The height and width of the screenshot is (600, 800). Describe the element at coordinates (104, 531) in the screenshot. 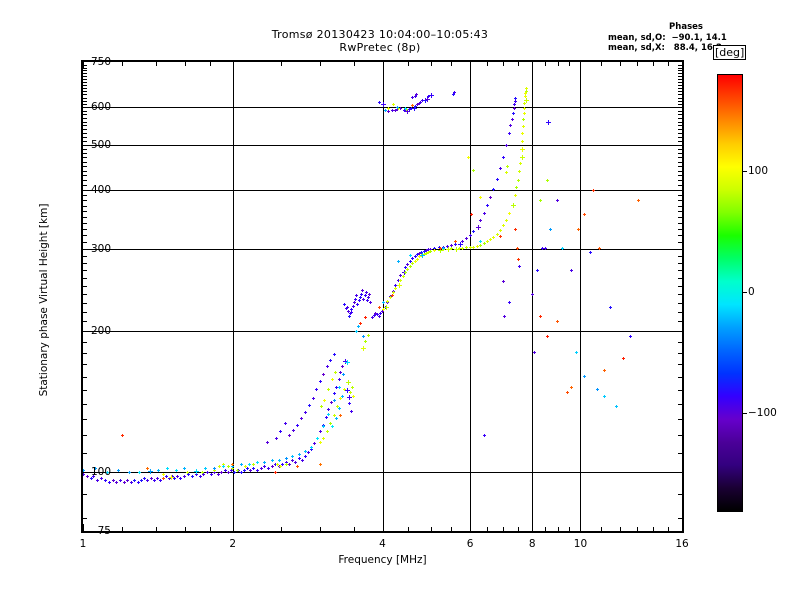

I see `y-tick-label: 75` at that location.